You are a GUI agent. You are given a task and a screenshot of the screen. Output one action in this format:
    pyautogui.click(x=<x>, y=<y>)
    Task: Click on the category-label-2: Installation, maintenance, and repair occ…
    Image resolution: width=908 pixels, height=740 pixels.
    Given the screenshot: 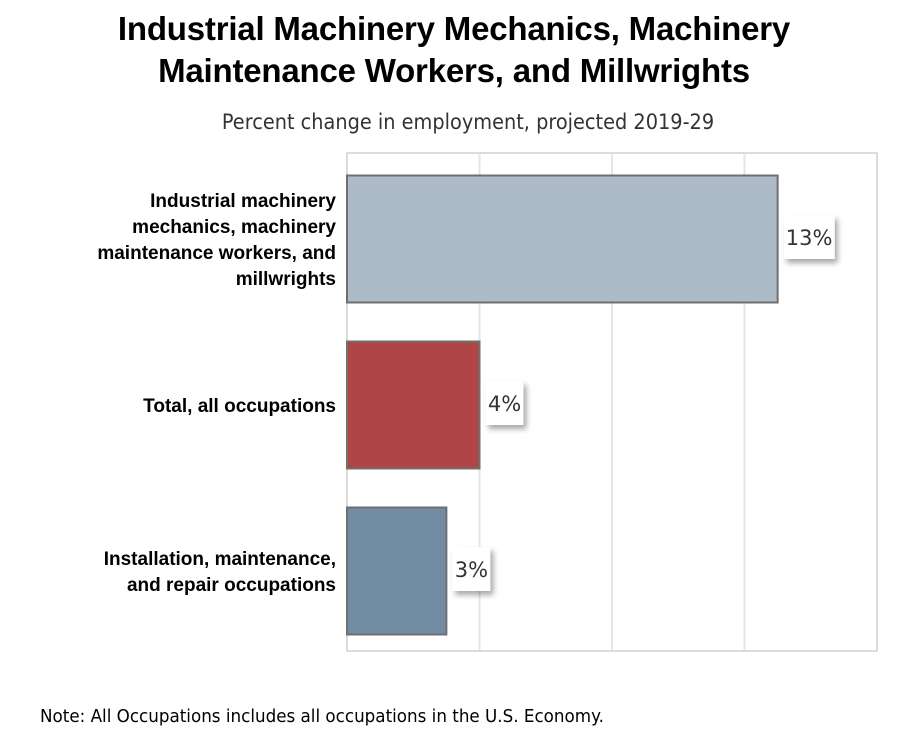 What is the action you would take?
    pyautogui.click(x=220, y=572)
    